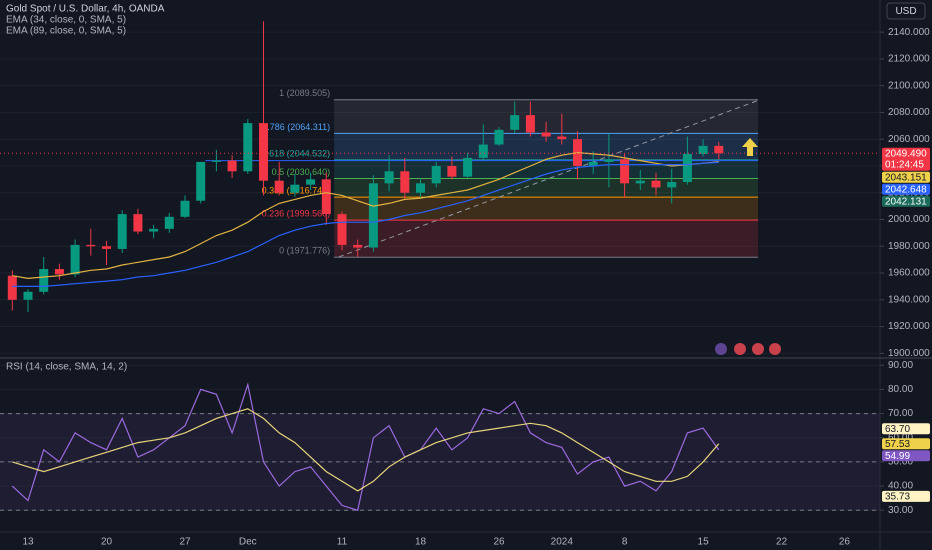  Describe the element at coordinates (900, 389) in the screenshot. I see `y-tick-label: 80.00` at that location.